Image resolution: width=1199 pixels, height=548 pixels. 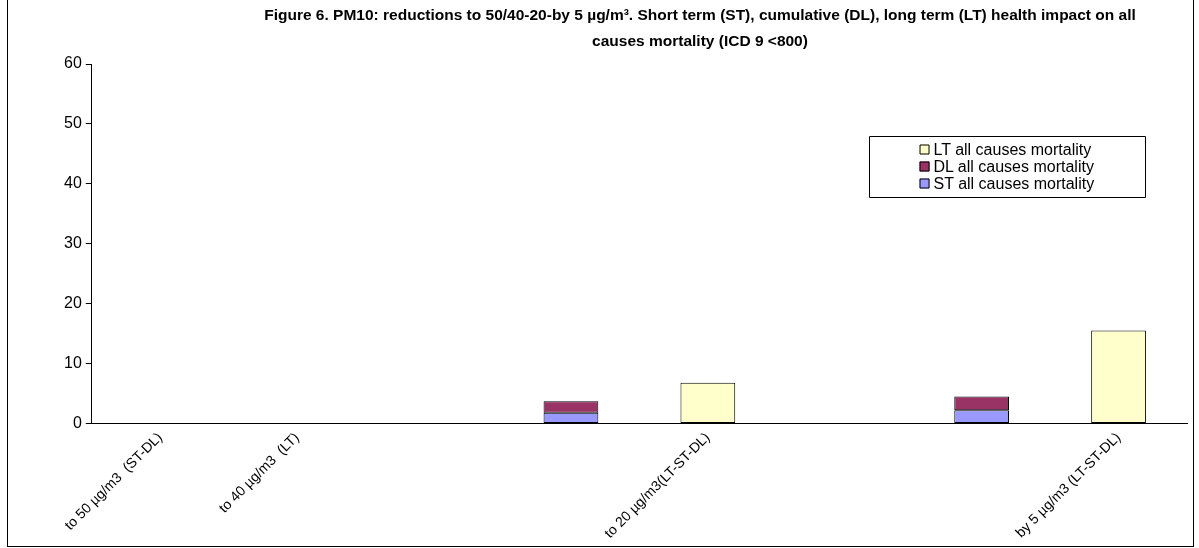 I want to click on y-tick-label: 20, so click(x=73, y=303).